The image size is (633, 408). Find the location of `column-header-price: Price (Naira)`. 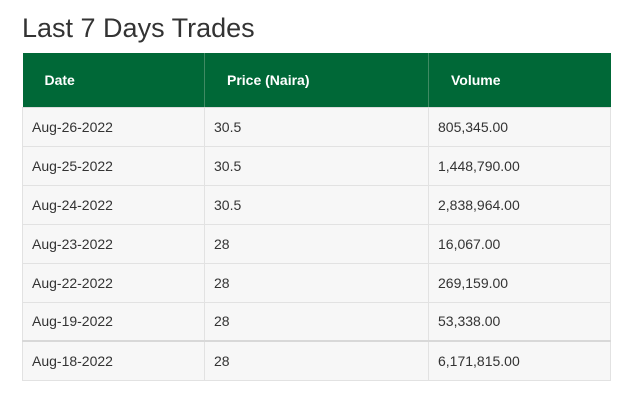

column-header-price: Price (Naira) is located at coordinates (316, 80).